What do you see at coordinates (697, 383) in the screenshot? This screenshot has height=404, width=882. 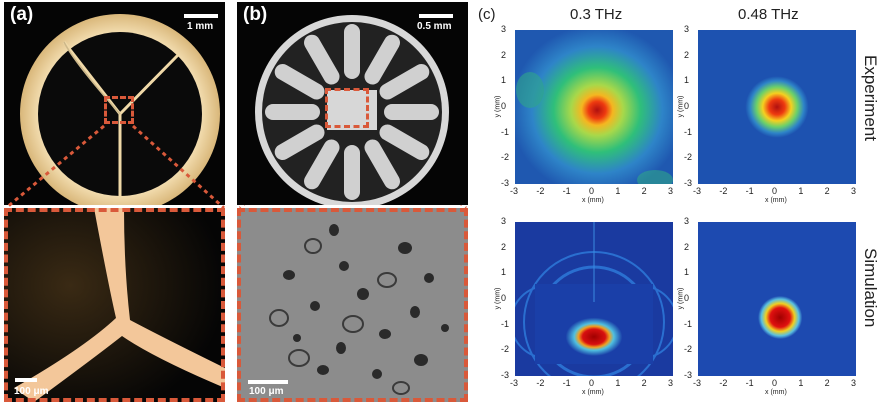 I see `x-tick-sim-0-48: -3` at bounding box center [697, 383].